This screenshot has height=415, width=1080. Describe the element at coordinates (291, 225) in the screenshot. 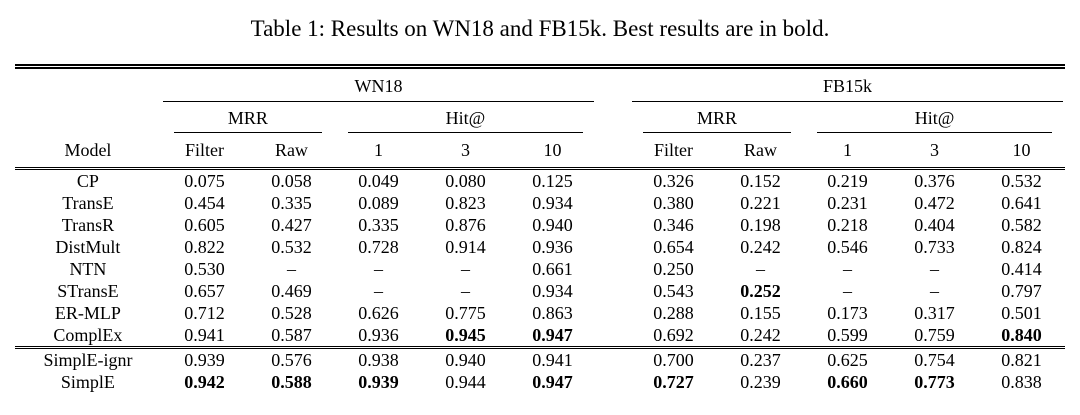

I see `value-cell: 0.427` at that location.